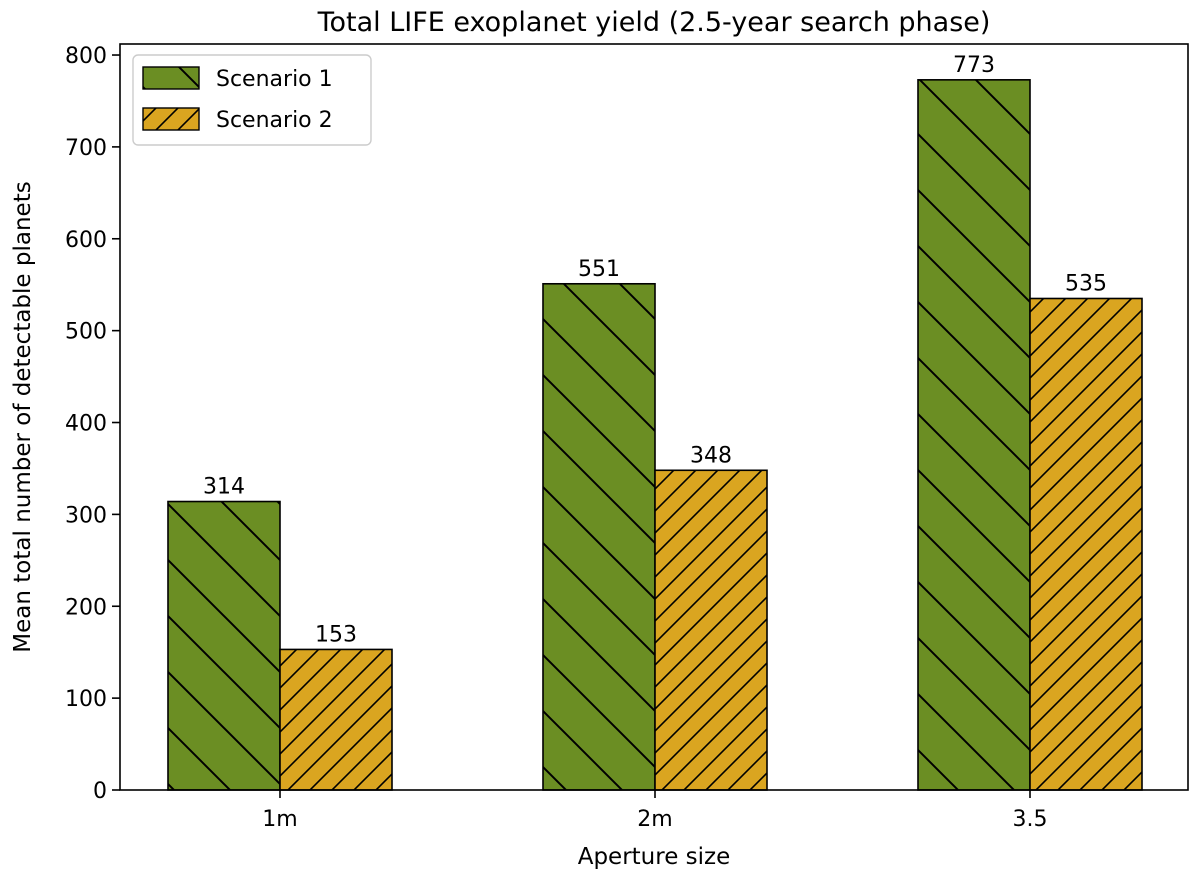  I want to click on y-tick-label: 600, so click(86, 240).